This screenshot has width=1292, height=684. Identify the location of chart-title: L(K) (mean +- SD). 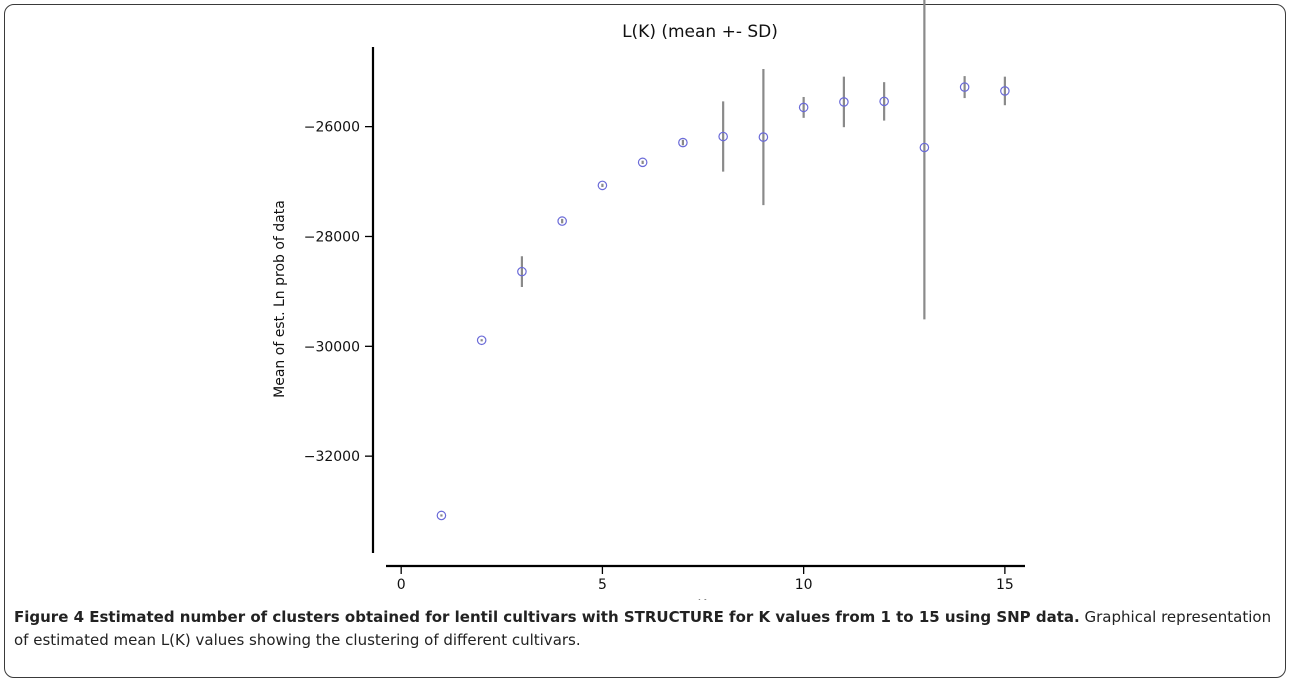
(700, 32).